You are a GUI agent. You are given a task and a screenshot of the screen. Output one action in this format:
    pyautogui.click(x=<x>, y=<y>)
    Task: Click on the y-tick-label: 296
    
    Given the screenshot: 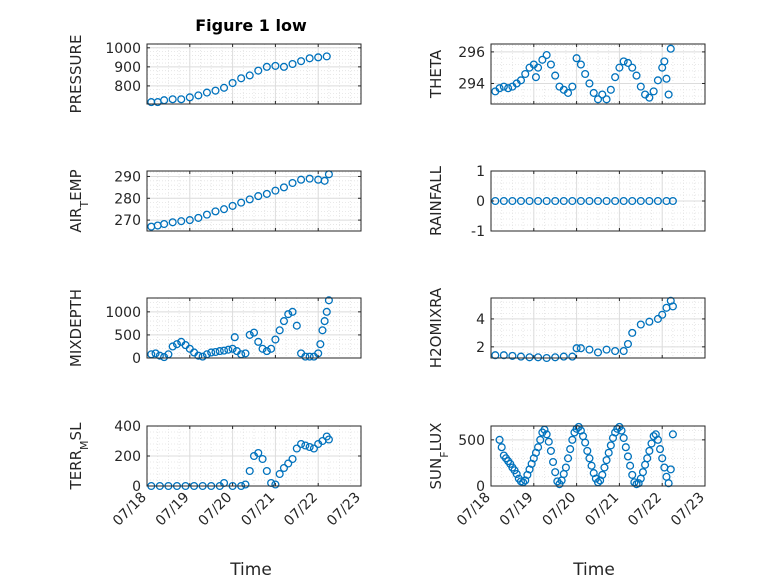 What is the action you would take?
    pyautogui.click(x=471, y=53)
    